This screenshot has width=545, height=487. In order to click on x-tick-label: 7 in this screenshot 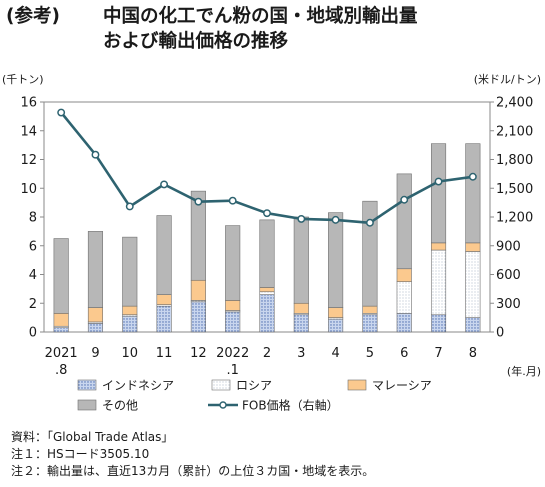, I will do `click(438, 353)`.